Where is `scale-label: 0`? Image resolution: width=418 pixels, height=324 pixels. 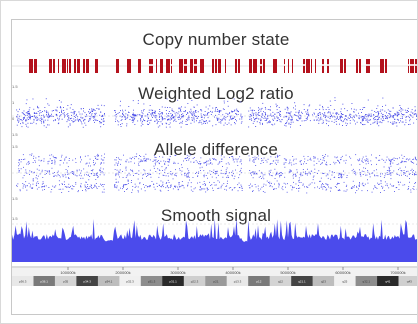 scale-label: 0 is located at coordinates (13, 118).